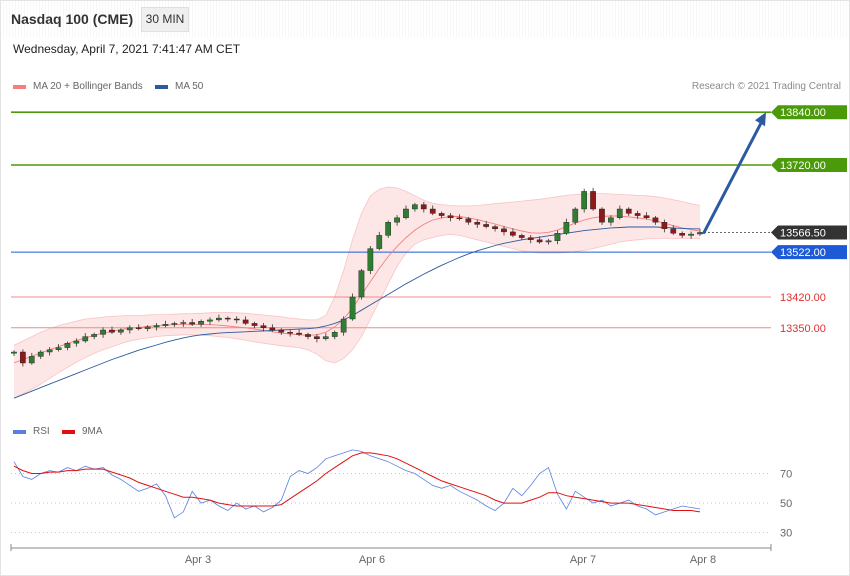  What do you see at coordinates (786, 475) in the screenshot?
I see `rsi-tick-label-0: 70` at bounding box center [786, 475].